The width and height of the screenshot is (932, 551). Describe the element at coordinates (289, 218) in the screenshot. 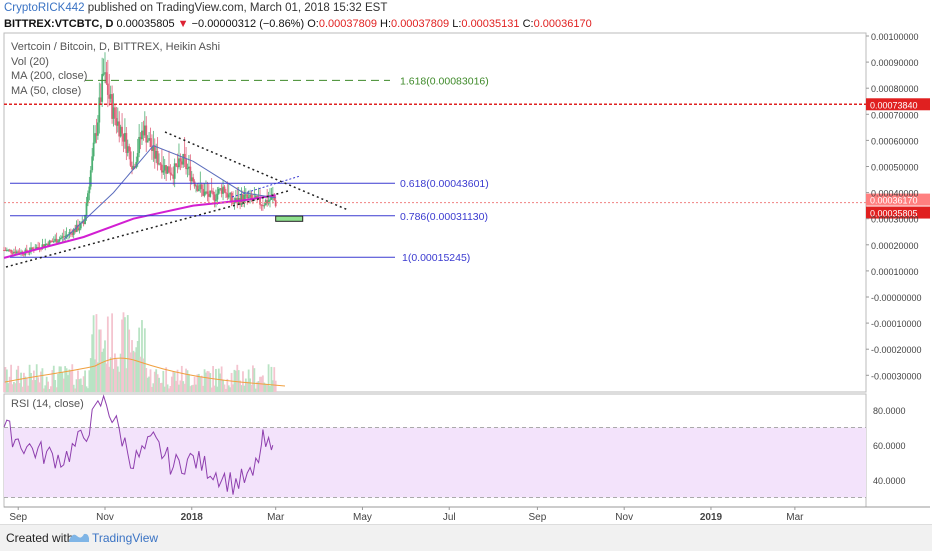

I see `target-box` at that location.